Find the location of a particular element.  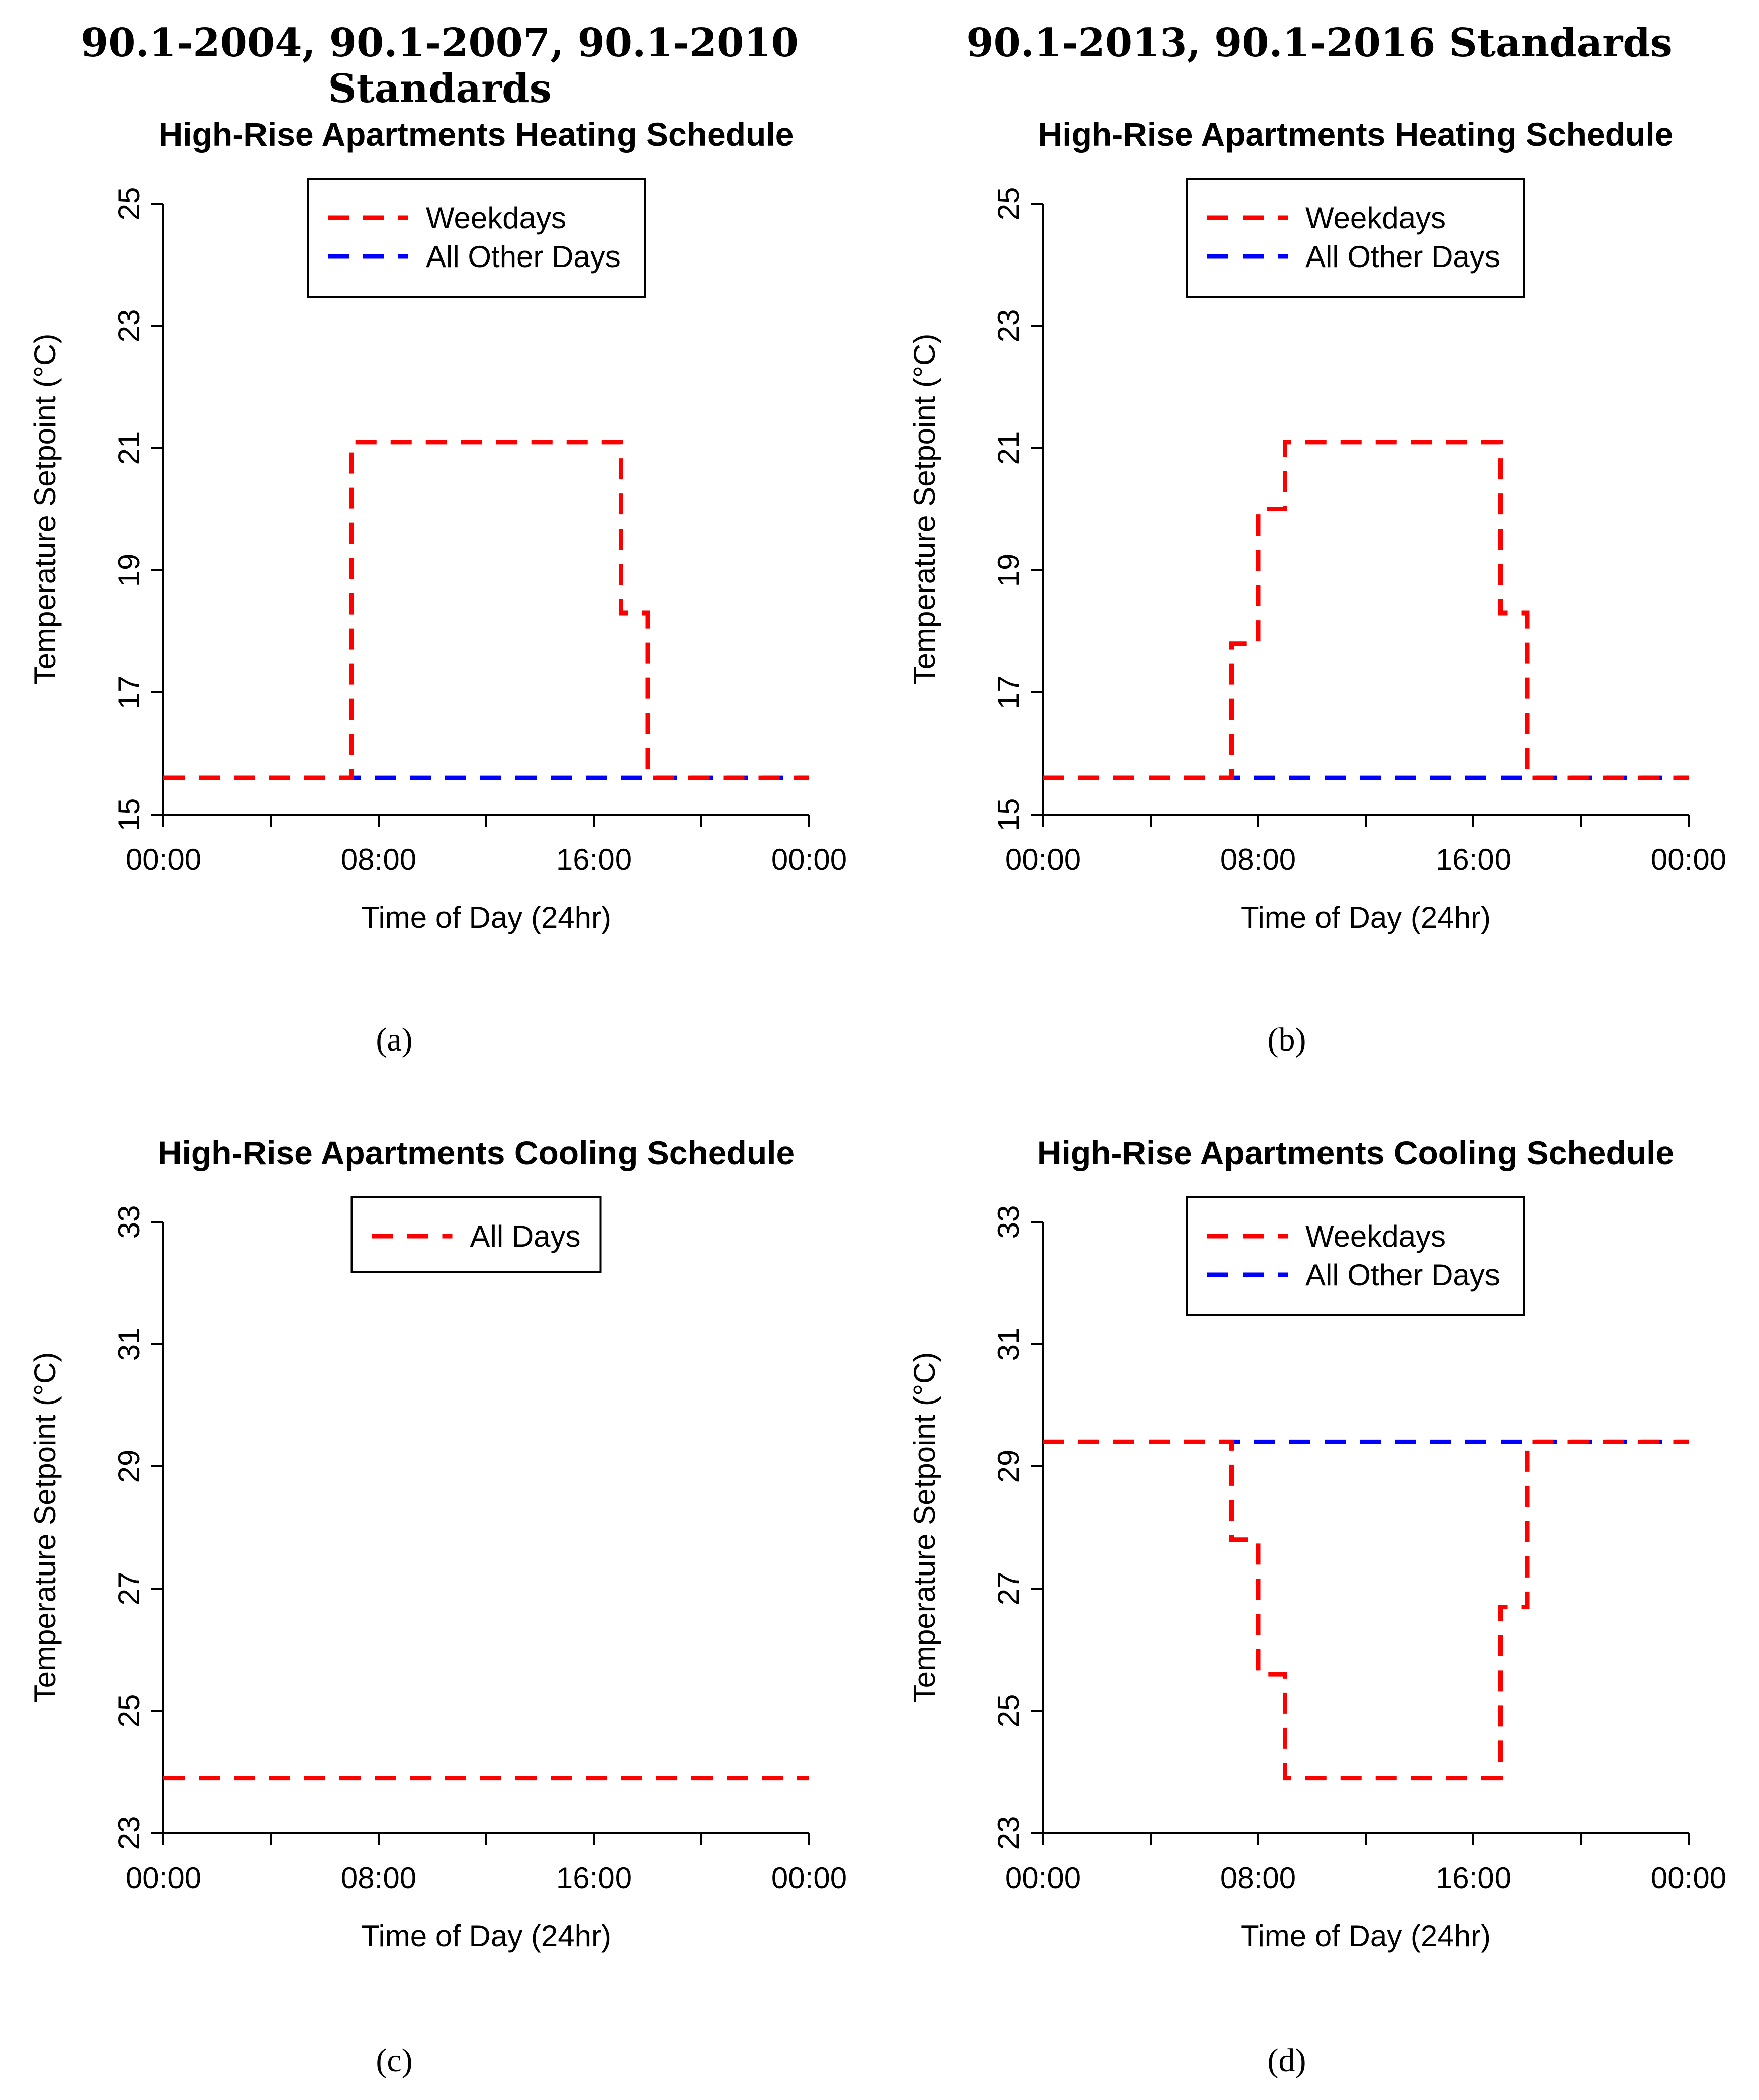

caption-b: (b) is located at coordinates (1287, 1039).